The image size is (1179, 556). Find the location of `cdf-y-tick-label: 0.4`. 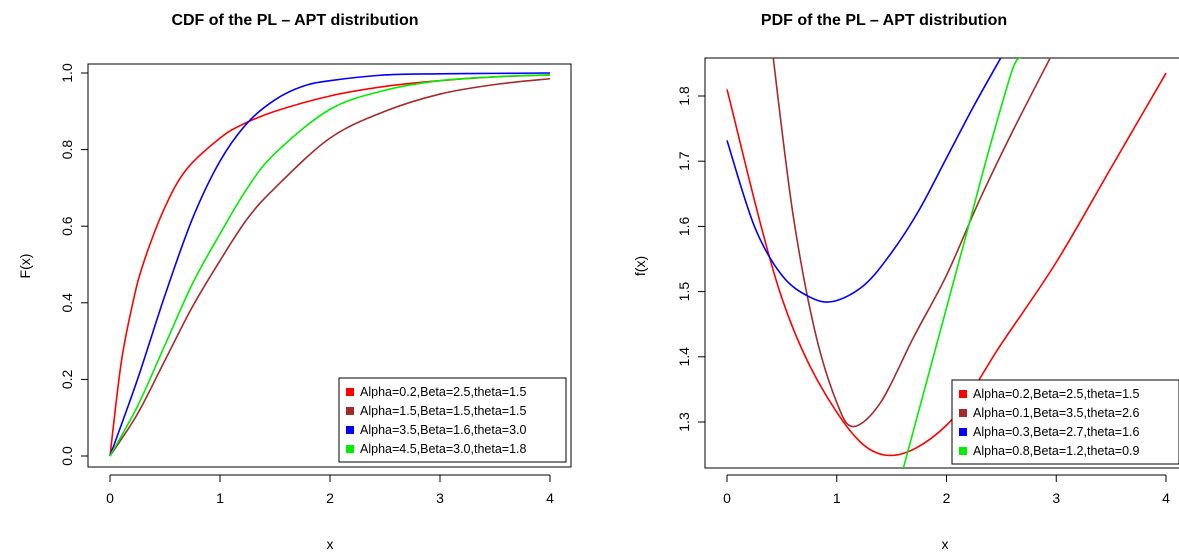

cdf-y-tick-label: 0.4 is located at coordinates (67, 303).